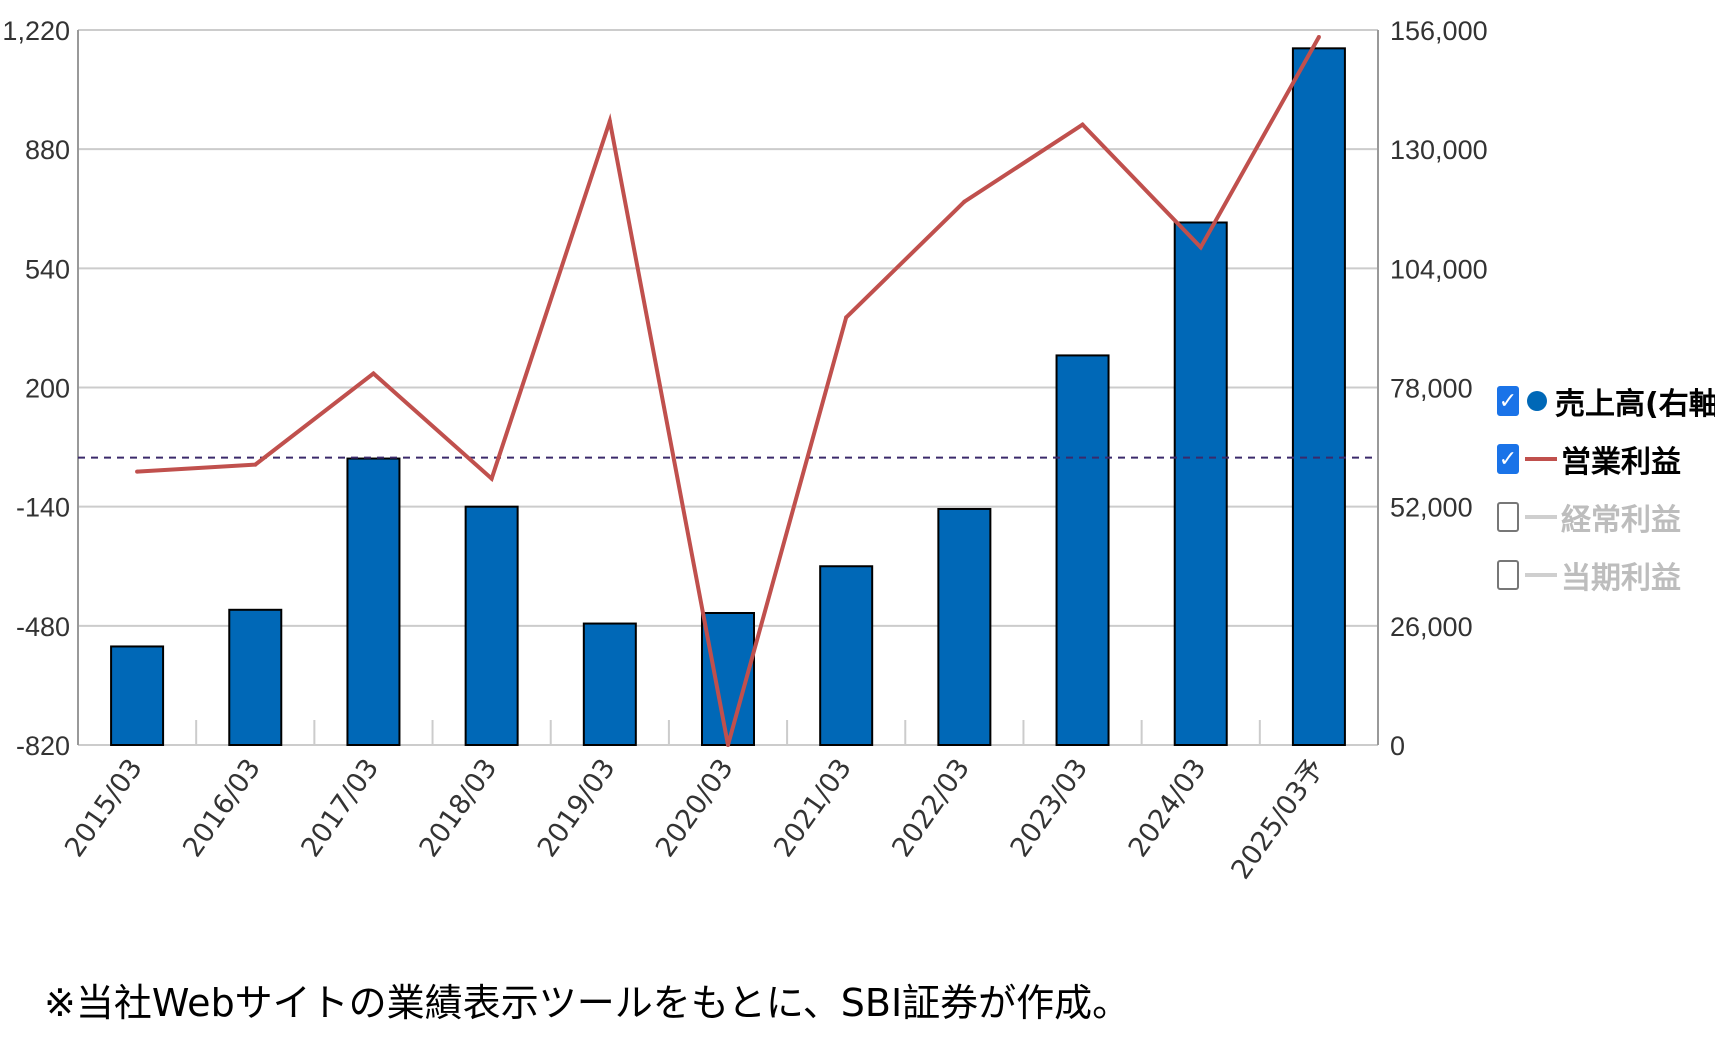  Describe the element at coordinates (1277, 819) in the screenshot. I see `category-label: 2025/03予` at that location.